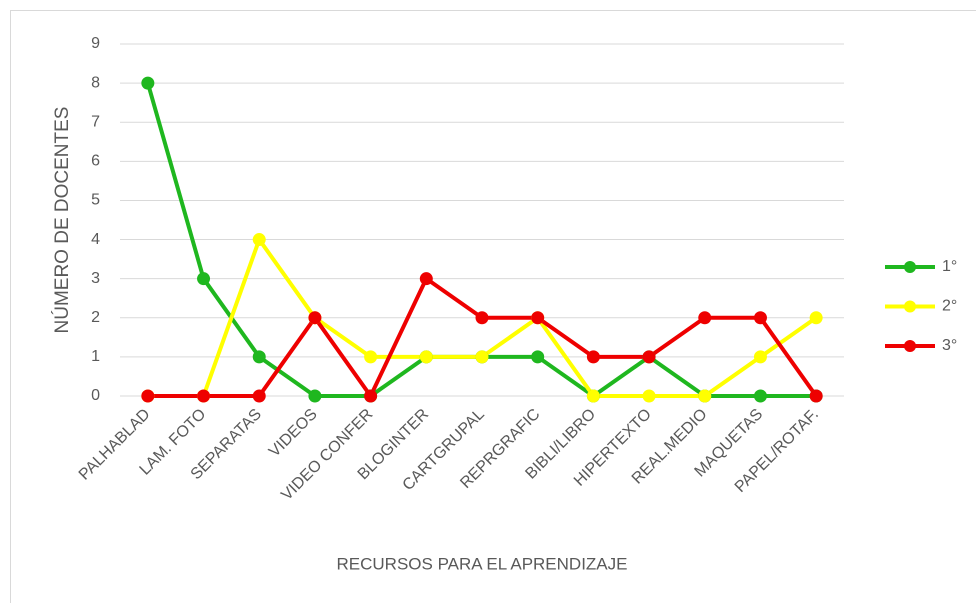  I want to click on y-tick-label: 1, so click(95, 356).